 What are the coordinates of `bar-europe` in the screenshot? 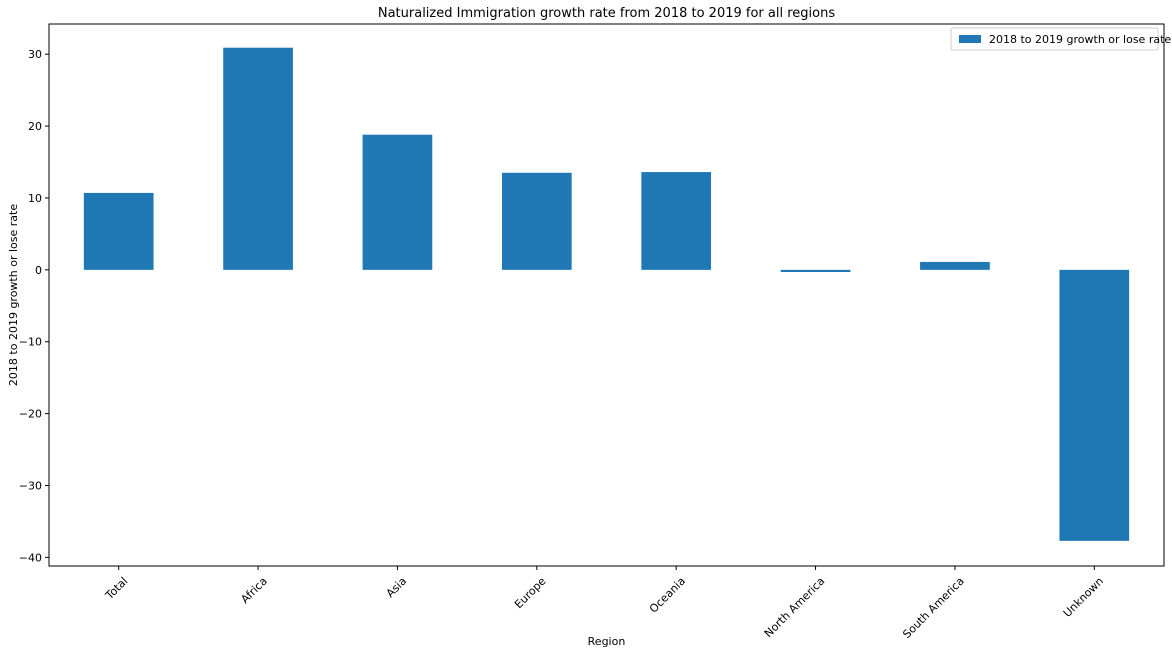 It's located at (536, 221).